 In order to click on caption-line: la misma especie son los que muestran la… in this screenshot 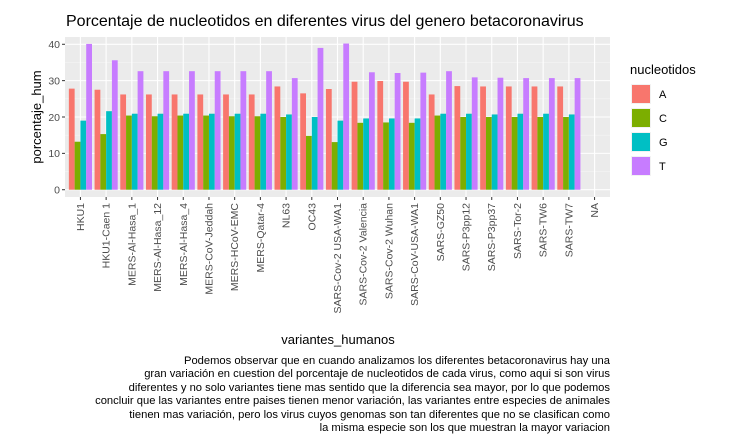, I will do `click(464, 428)`.